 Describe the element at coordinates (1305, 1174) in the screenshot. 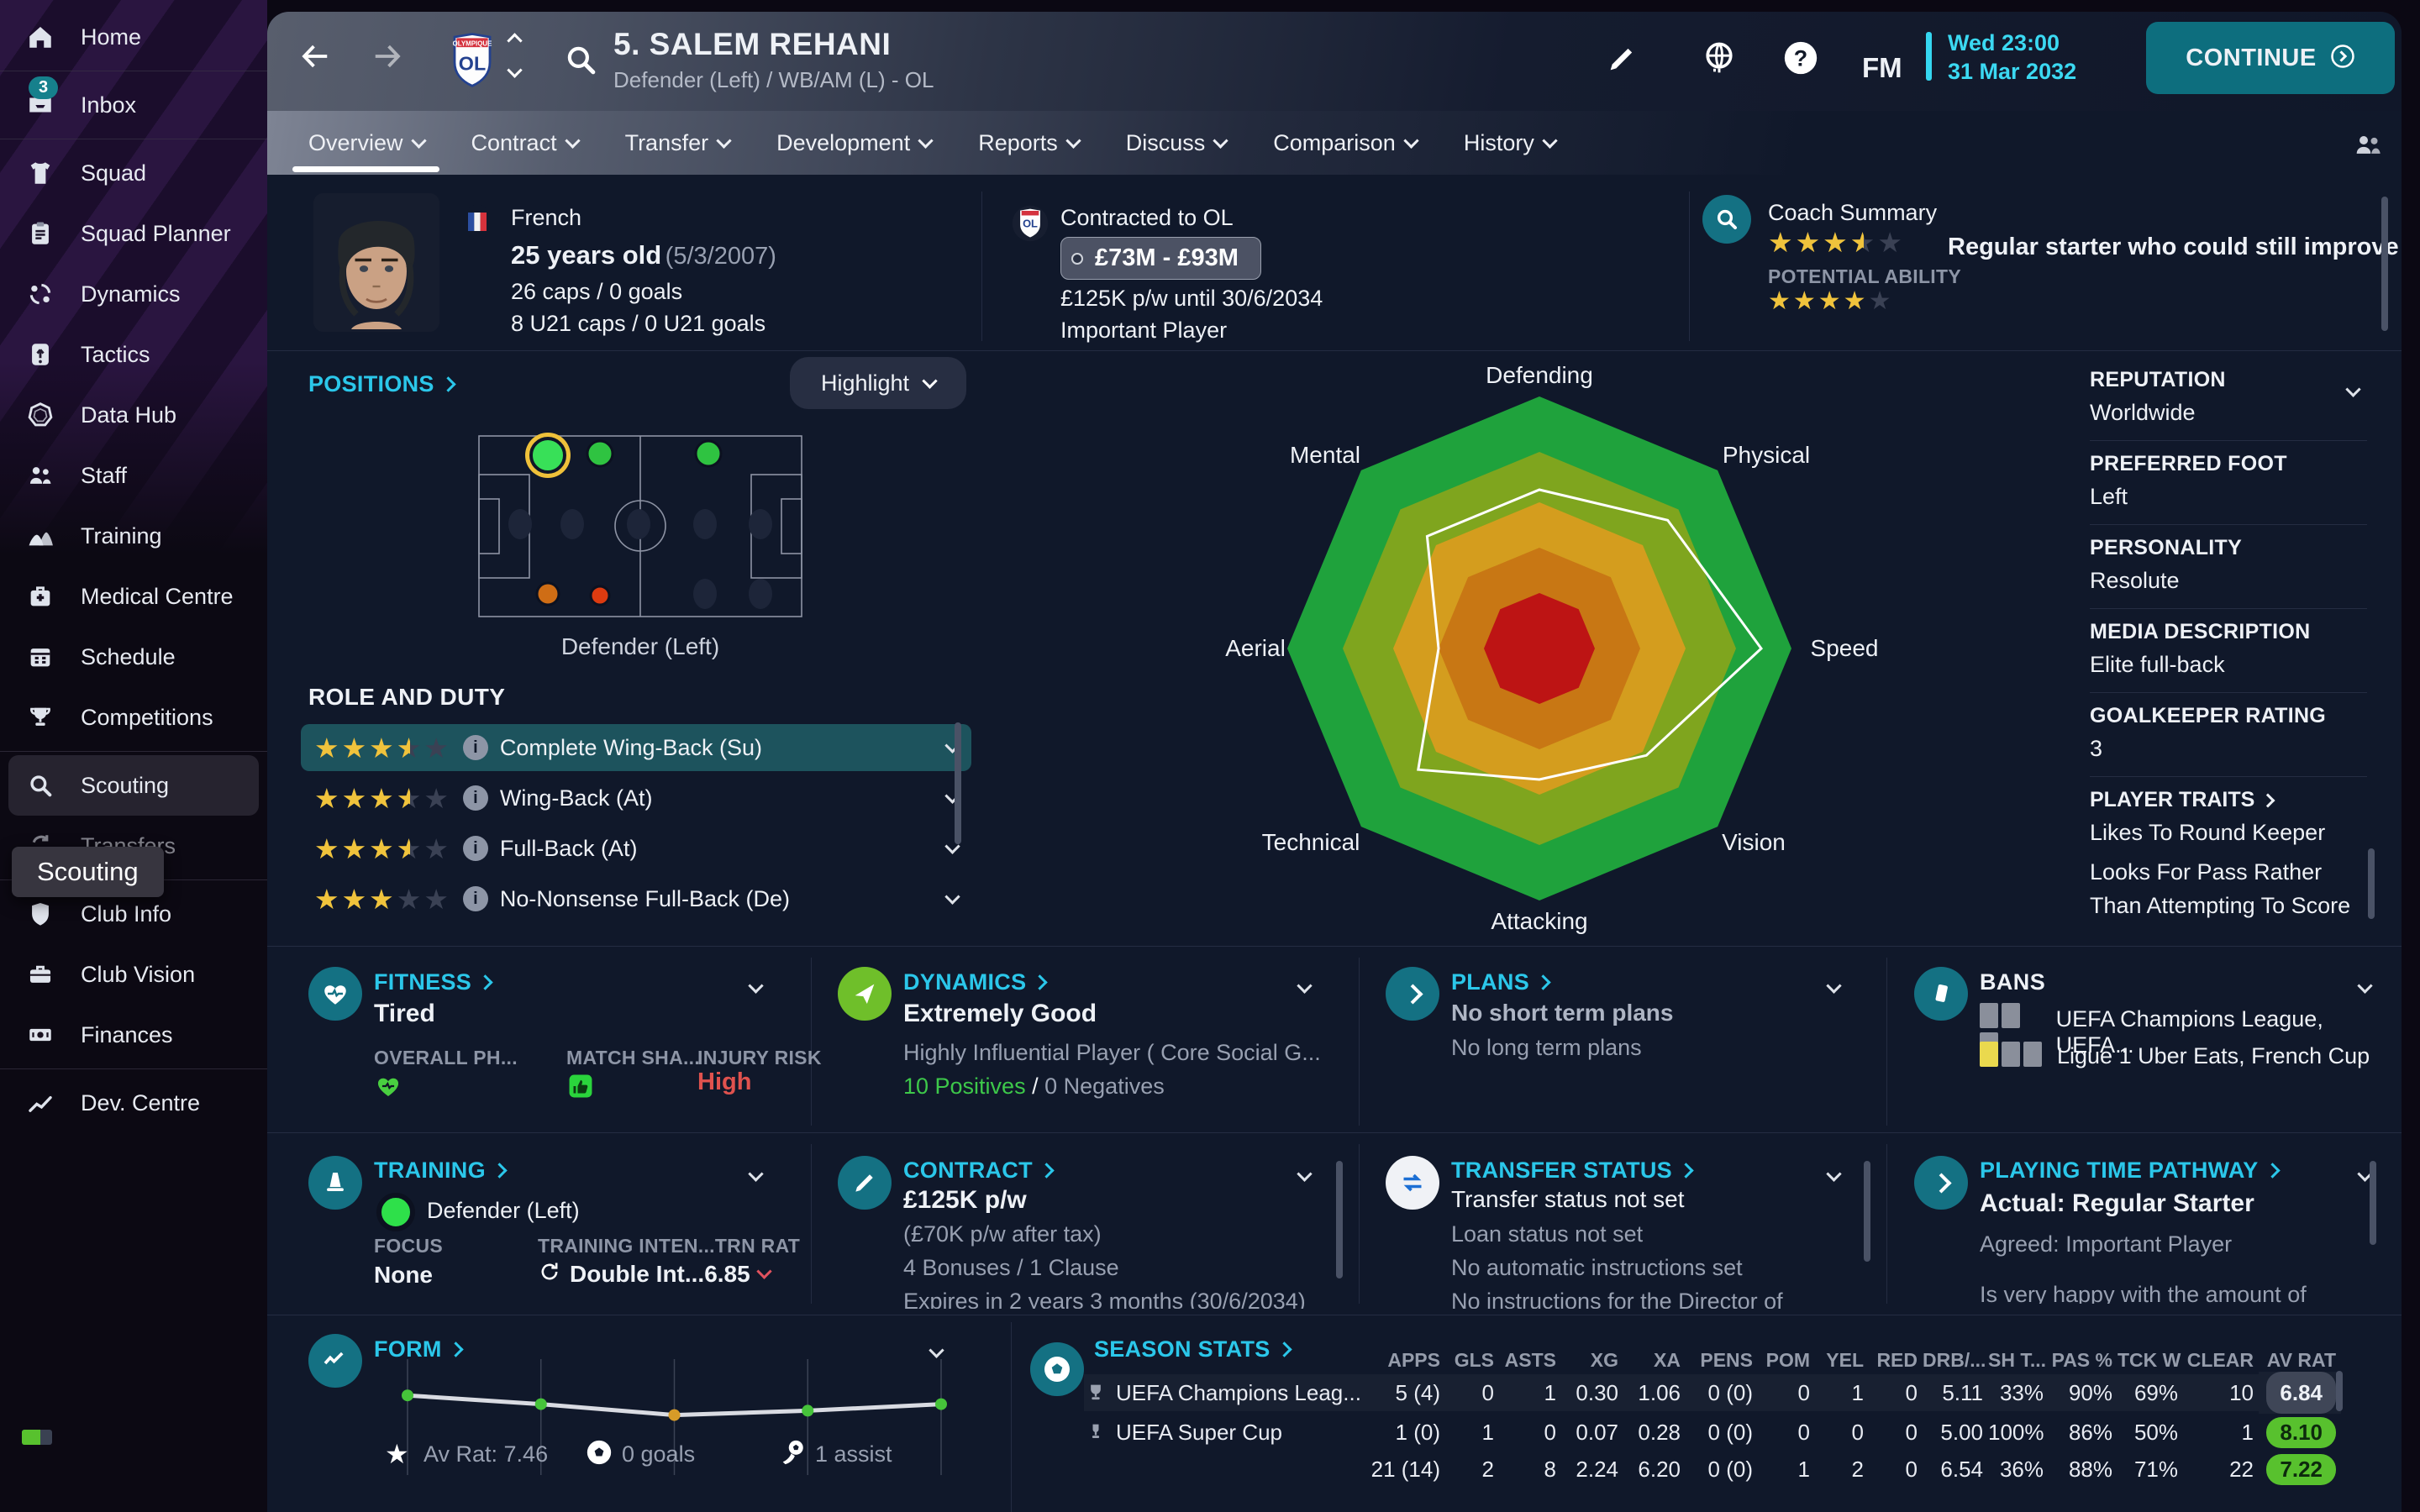

I see `contract-expand-chevron` at that location.